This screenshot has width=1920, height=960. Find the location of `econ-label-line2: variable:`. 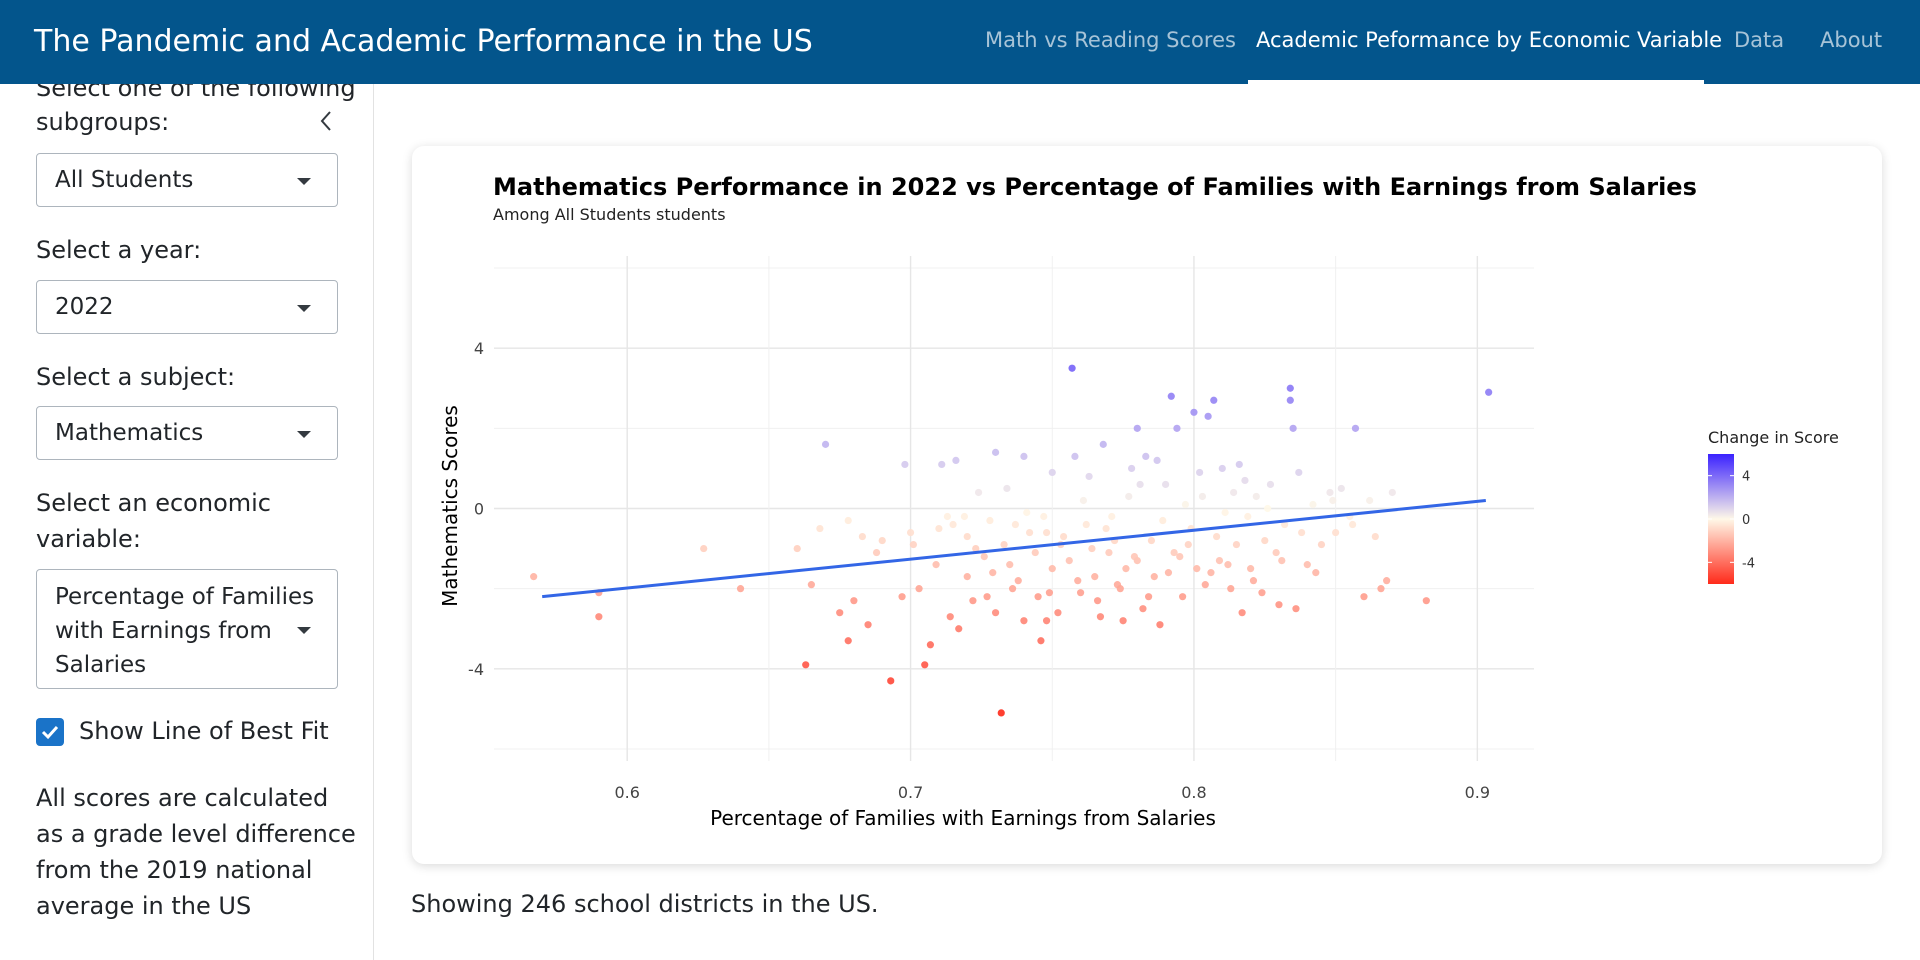

econ-label-line2: variable: is located at coordinates (88, 539).